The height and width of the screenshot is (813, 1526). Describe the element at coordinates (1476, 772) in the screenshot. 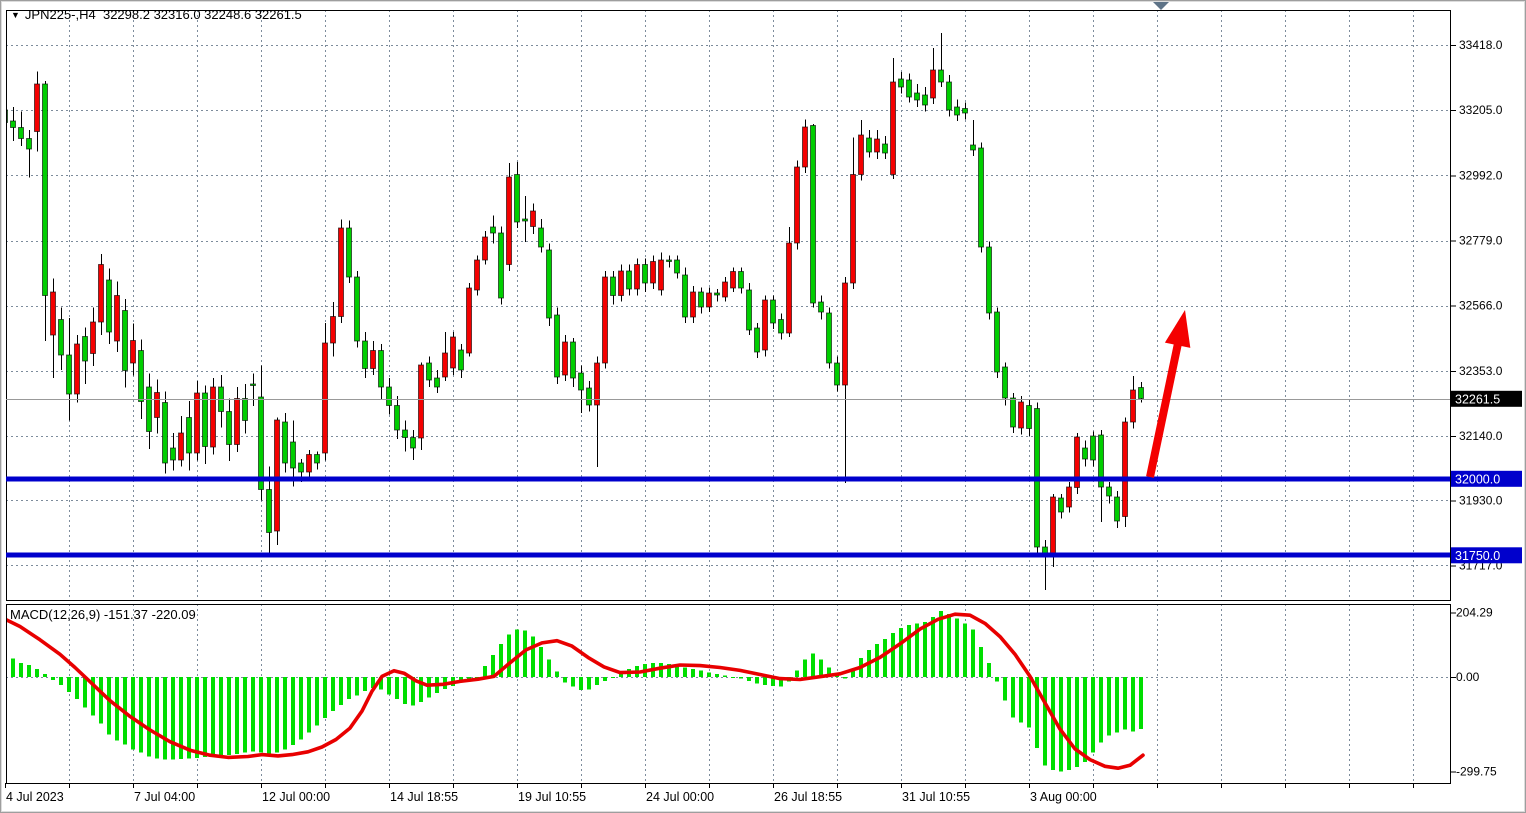

I see `macd-axis-label: -299.75` at that location.